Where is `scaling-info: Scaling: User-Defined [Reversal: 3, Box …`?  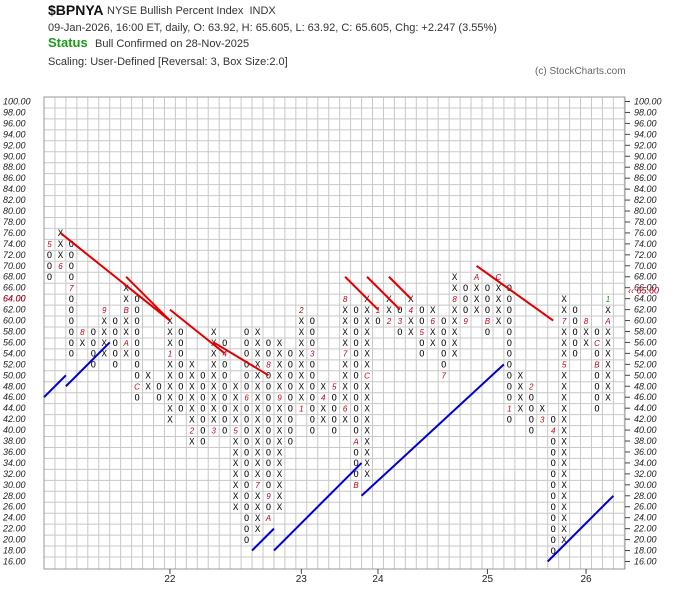 scaling-info: Scaling: User-Defined [Reversal: 3, Box … is located at coordinates (168, 62).